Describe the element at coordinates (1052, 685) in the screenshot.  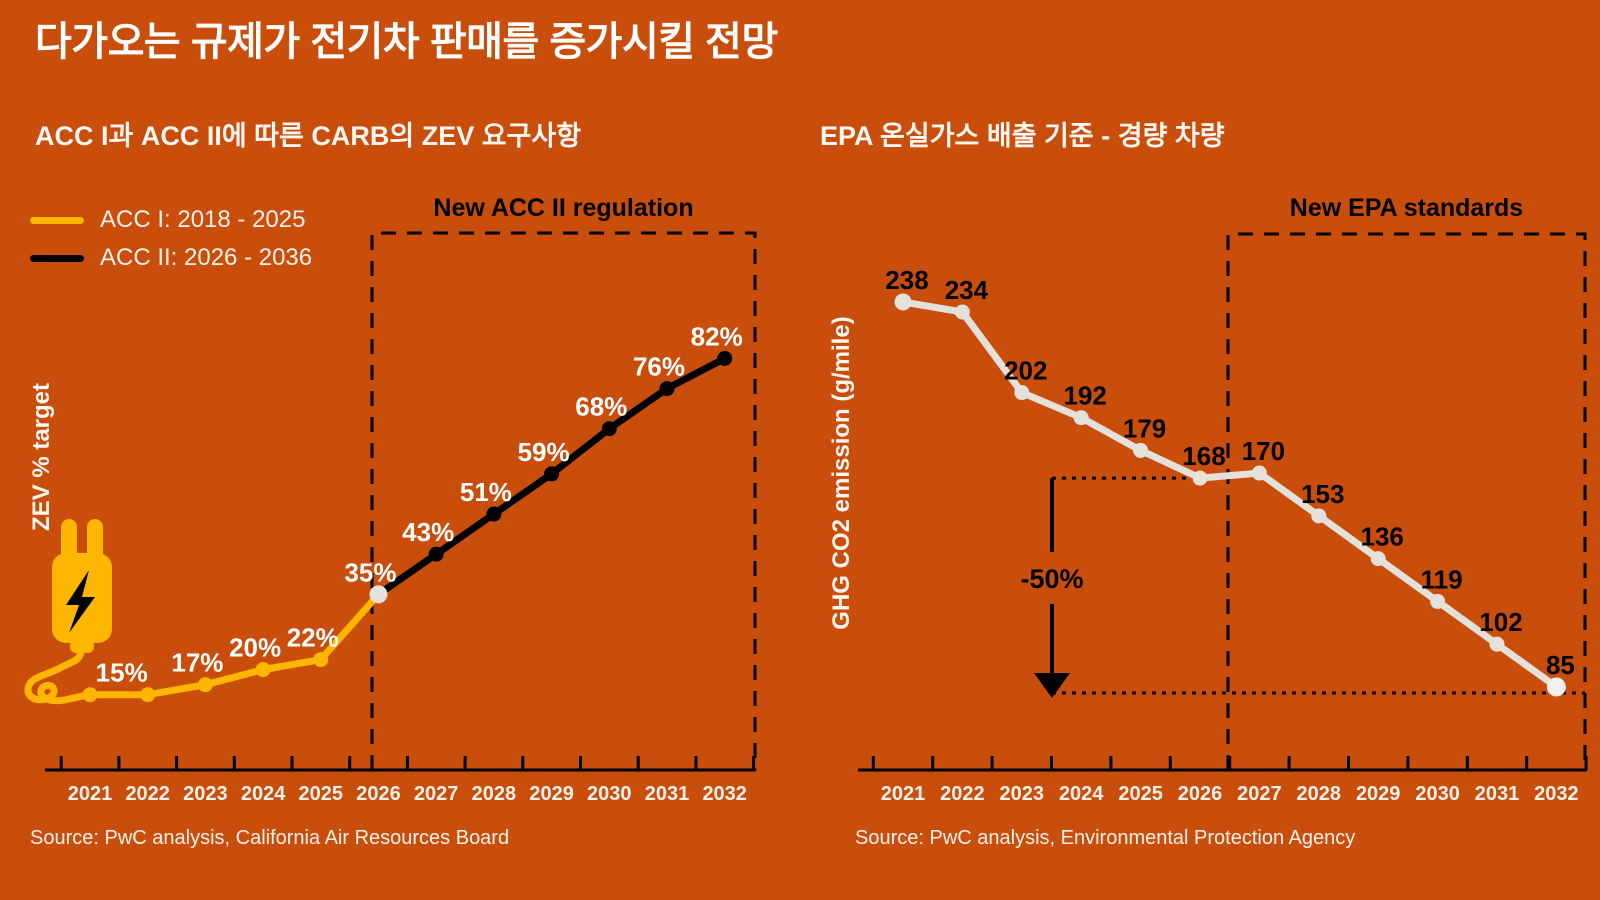
I see `drop-arrowhead` at that location.